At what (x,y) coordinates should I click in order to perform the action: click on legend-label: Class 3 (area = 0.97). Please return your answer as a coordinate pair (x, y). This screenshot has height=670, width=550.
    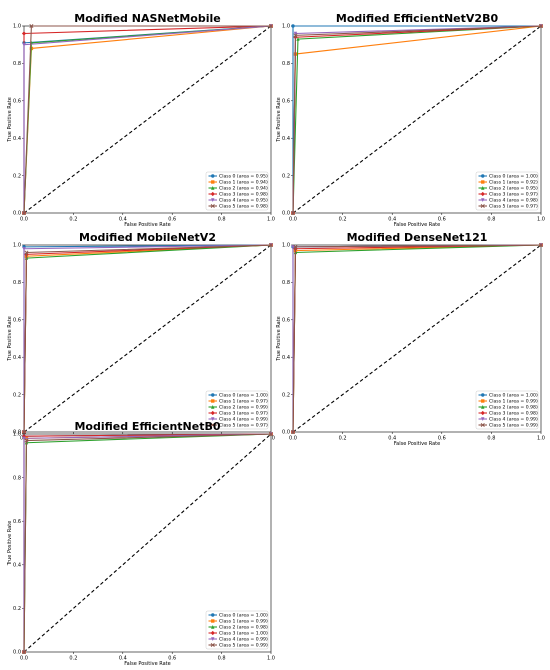
    Looking at the image, I should click on (513, 195).